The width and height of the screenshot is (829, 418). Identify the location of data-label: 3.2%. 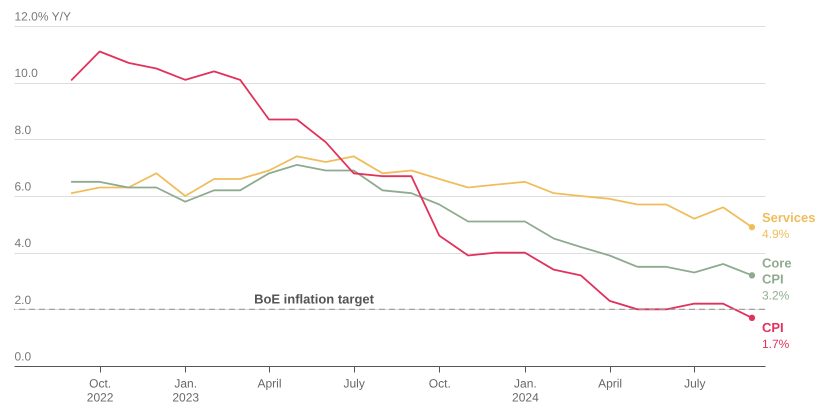
(776, 295).